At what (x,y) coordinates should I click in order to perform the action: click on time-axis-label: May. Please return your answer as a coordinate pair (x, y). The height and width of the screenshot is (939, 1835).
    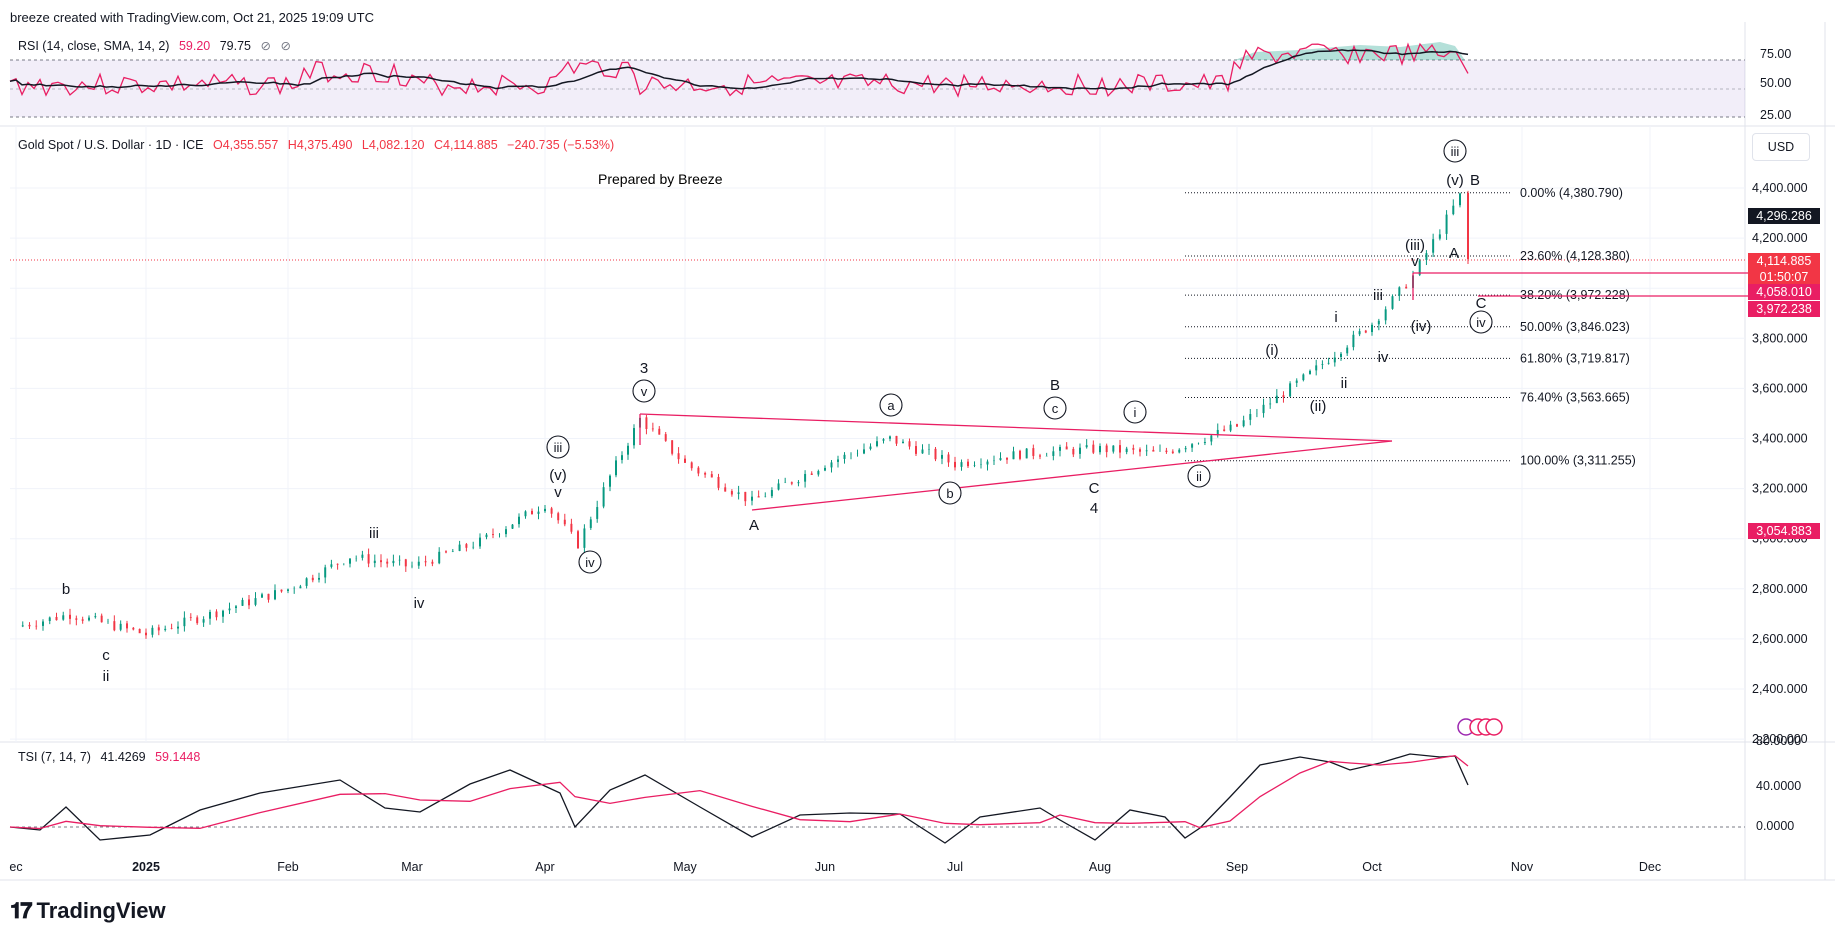
    Looking at the image, I should click on (685, 867).